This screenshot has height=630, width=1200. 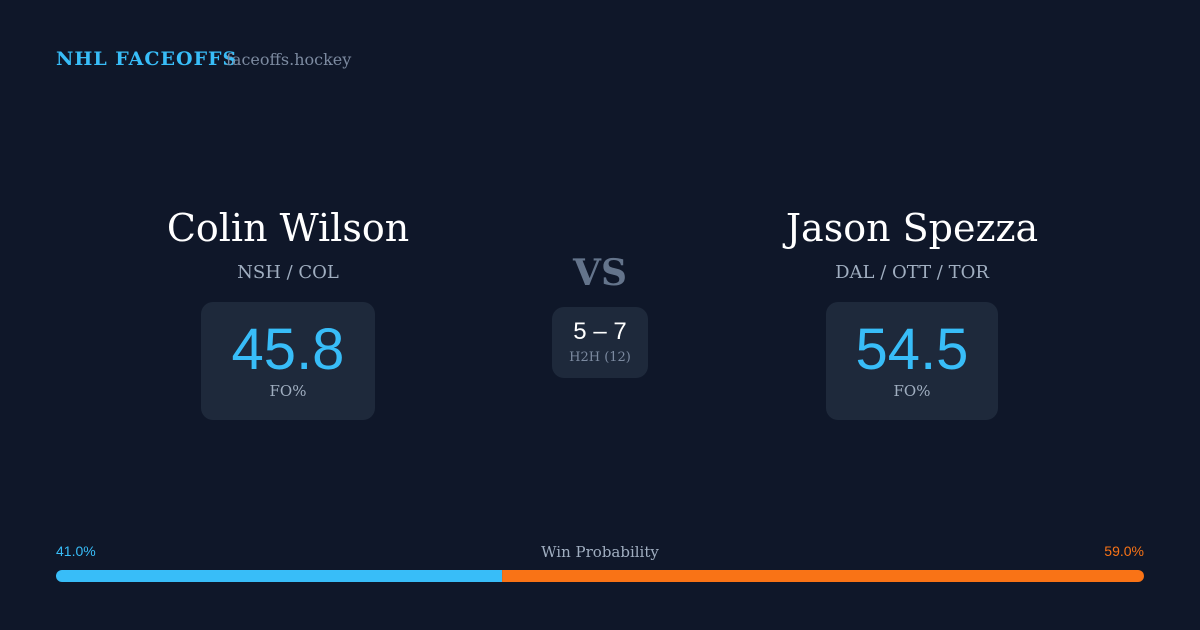 I want to click on win-prob-right: 59.0%, so click(x=1124, y=551).